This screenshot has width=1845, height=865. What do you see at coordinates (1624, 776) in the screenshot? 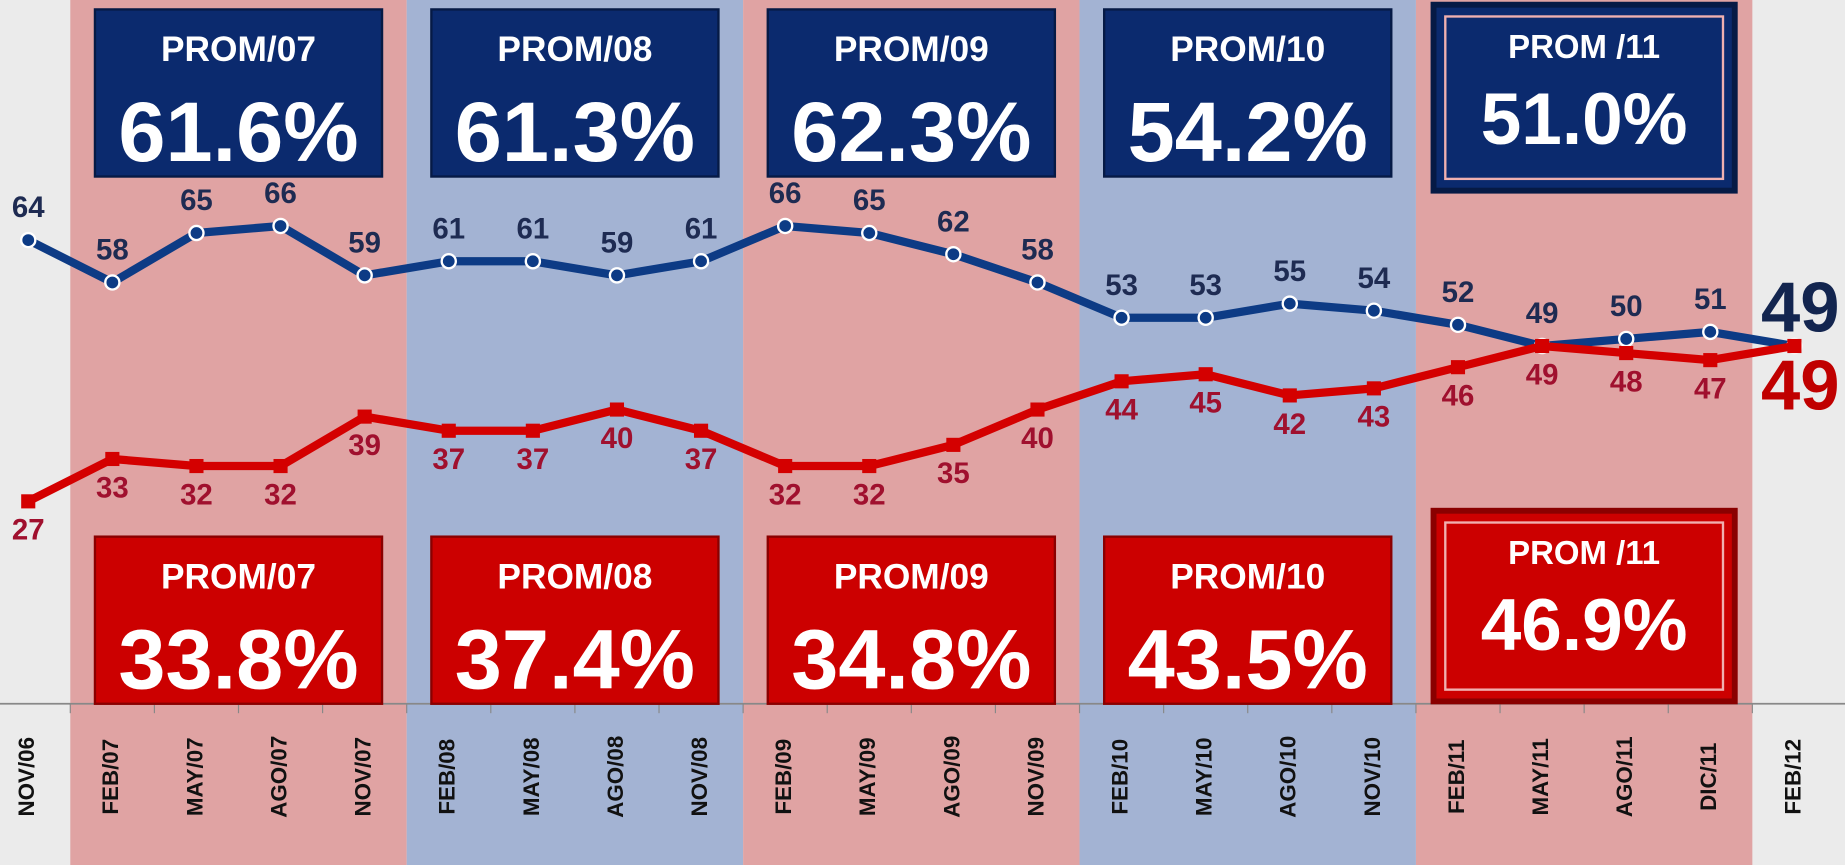
I see `x-tick-label: AGO/11` at bounding box center [1624, 776].